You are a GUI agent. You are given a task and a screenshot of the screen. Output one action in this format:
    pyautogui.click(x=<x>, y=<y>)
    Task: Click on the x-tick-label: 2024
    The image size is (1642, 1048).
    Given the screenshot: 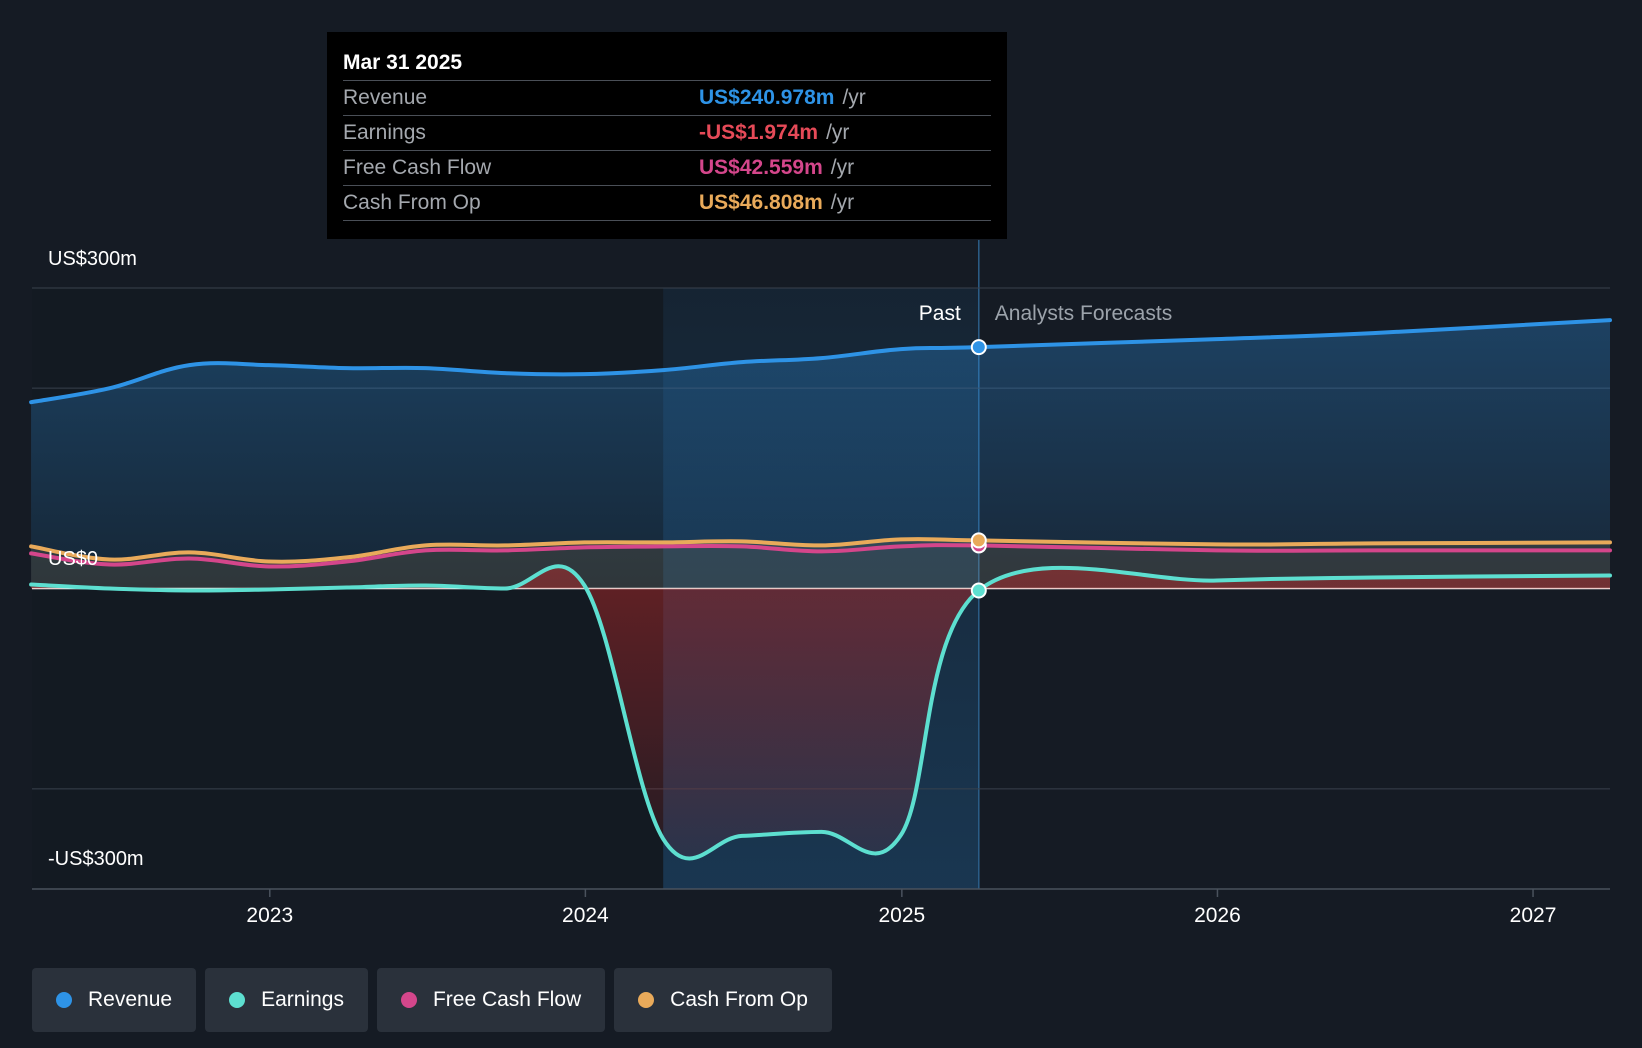 What is the action you would take?
    pyautogui.click(x=585, y=915)
    